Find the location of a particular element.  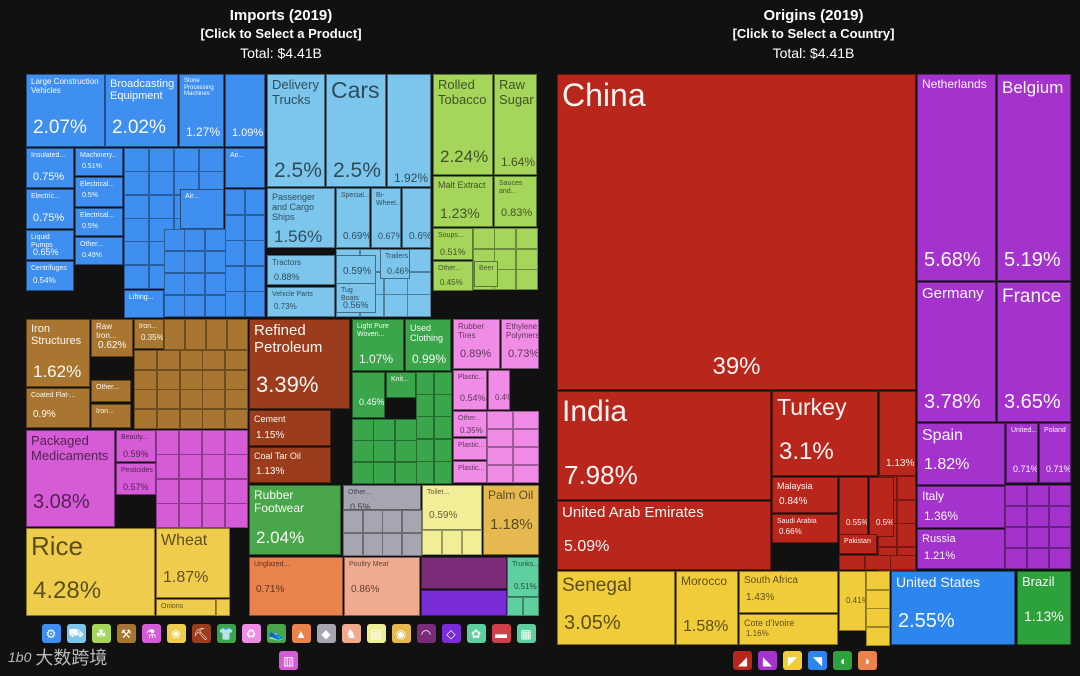

tile-coated-flat: Coated Flat-... 0.9% is located at coordinates (58, 408).